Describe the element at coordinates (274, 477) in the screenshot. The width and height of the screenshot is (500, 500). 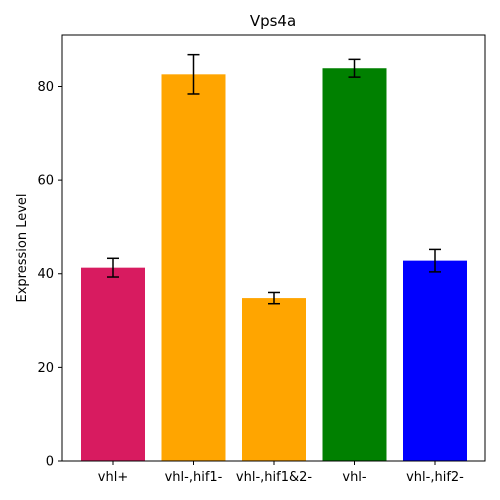
I see `x-tick-label: vhl-,hif1&2-` at that location.